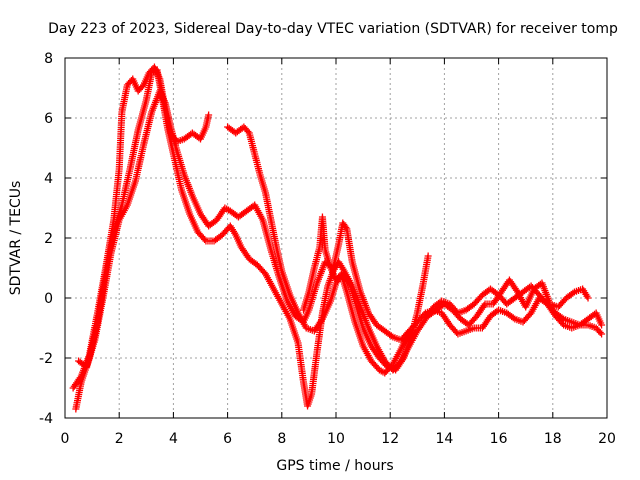  What do you see at coordinates (390, 439) in the screenshot?
I see `x-tick-label: 12` at bounding box center [390, 439].